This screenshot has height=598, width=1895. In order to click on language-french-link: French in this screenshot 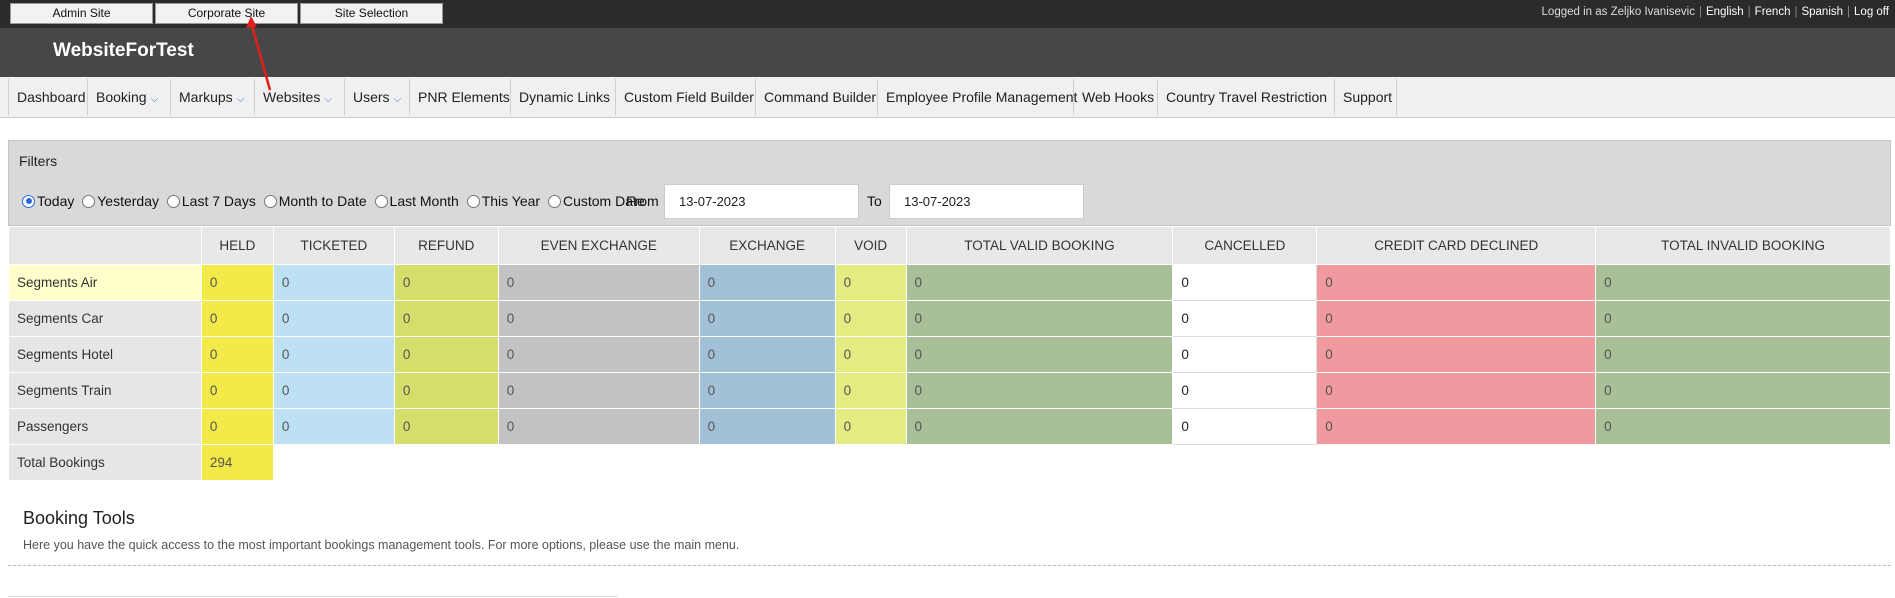, I will do `click(1772, 12)`.